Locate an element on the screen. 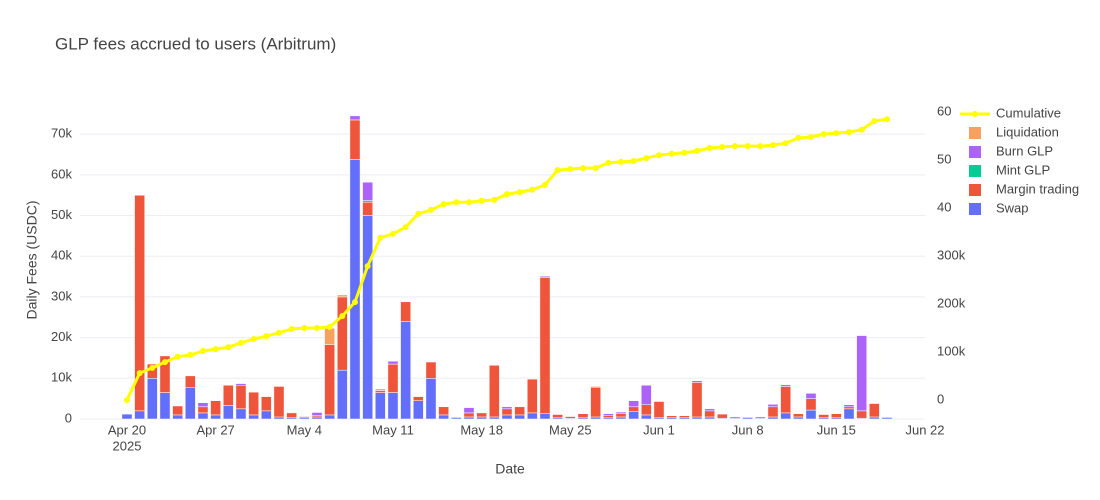 This screenshot has height=500, width=1100. x-year-label: 2025 is located at coordinates (127, 445).